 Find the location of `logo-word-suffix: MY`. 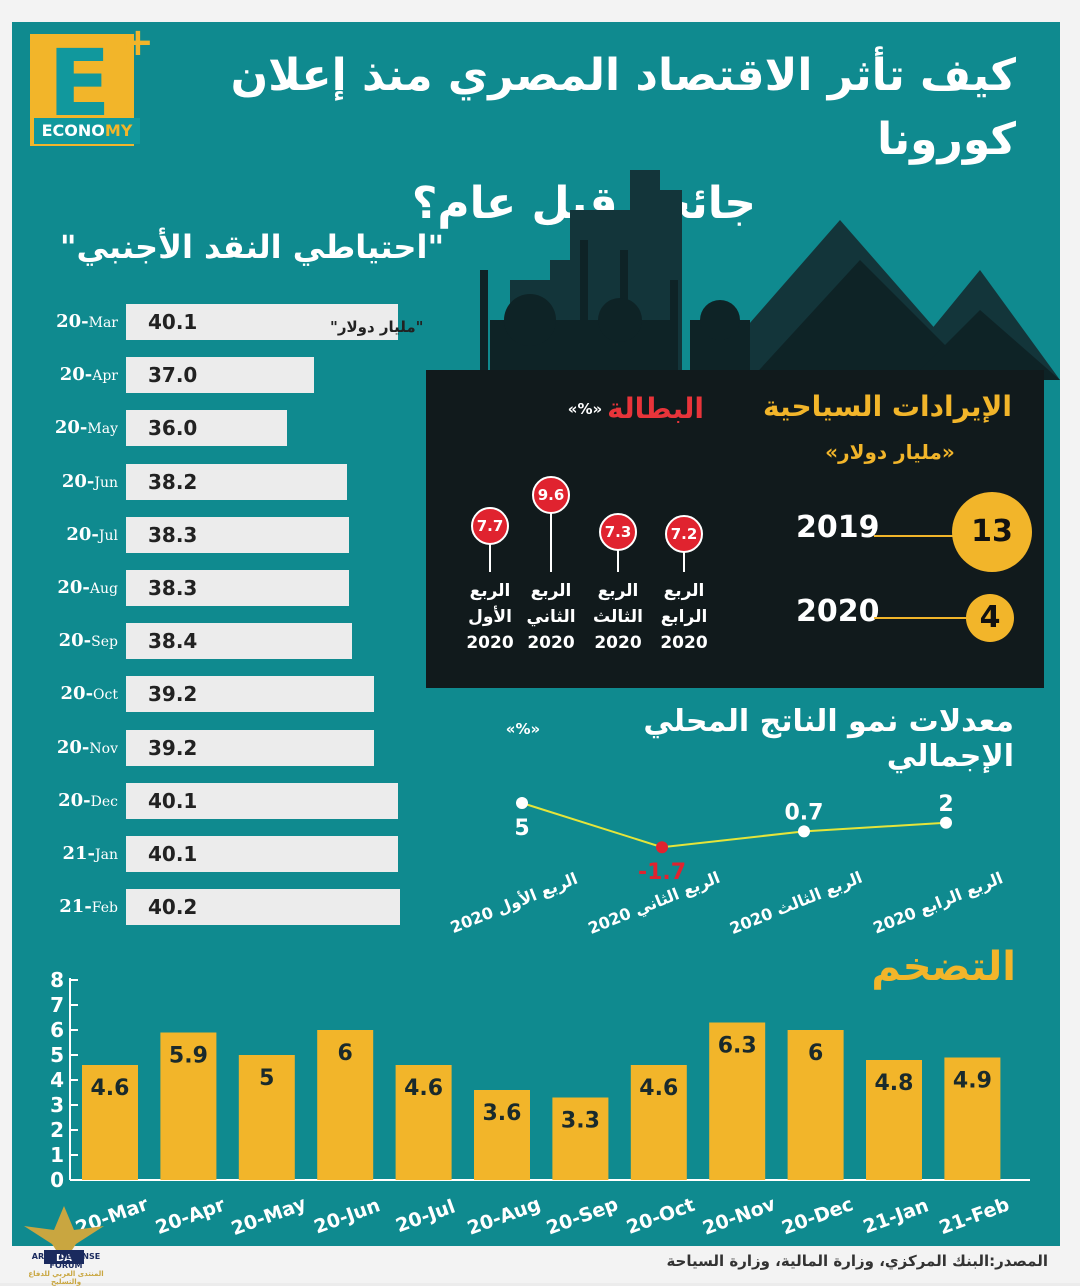

logo-word-suffix: MY is located at coordinates (118, 130).